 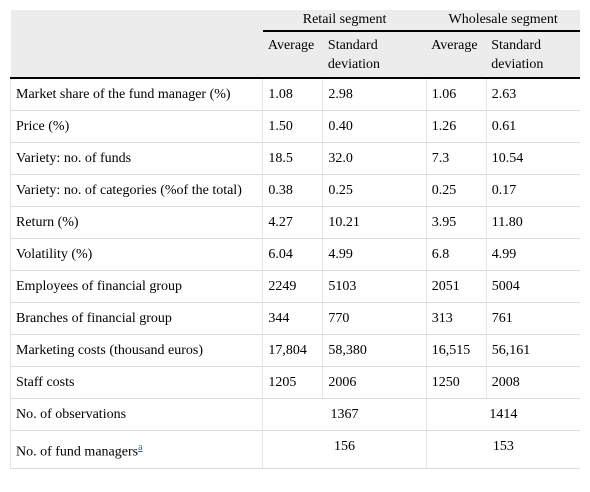 I want to click on cell-retail-std: 2.98, so click(x=374, y=94).